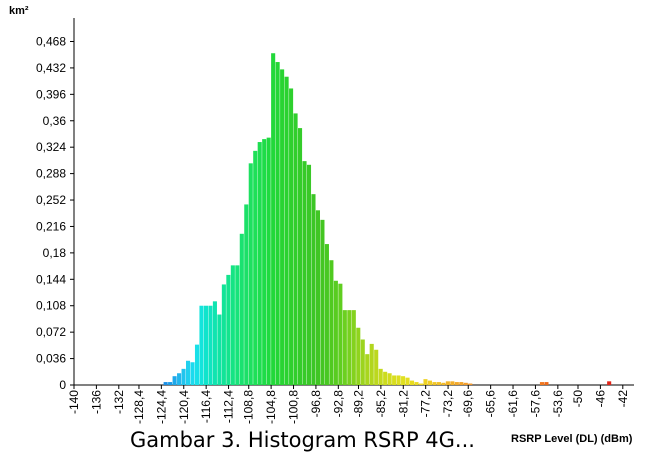 Image resolution: width=669 pixels, height=453 pixels. I want to click on x-tick-label: -132, so click(119, 402).